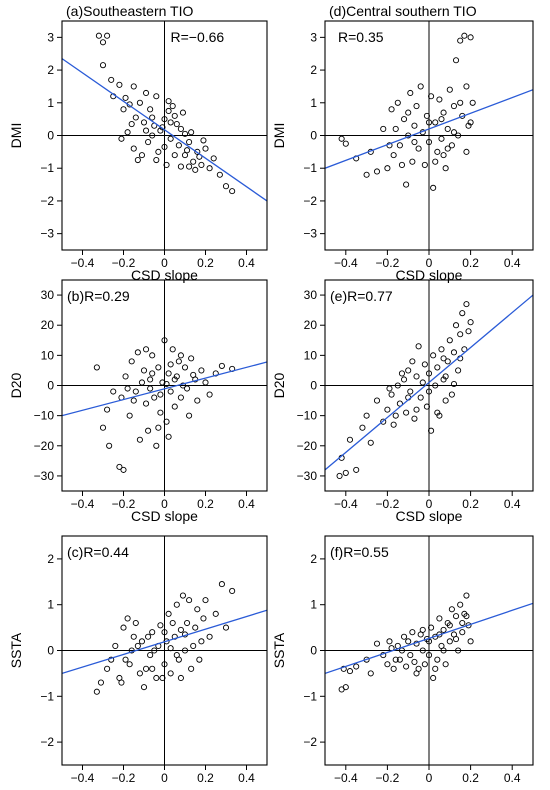 Image resolution: width=550 pixels, height=790 pixels. I want to click on y-tick-label: 10, so click(311, 355).